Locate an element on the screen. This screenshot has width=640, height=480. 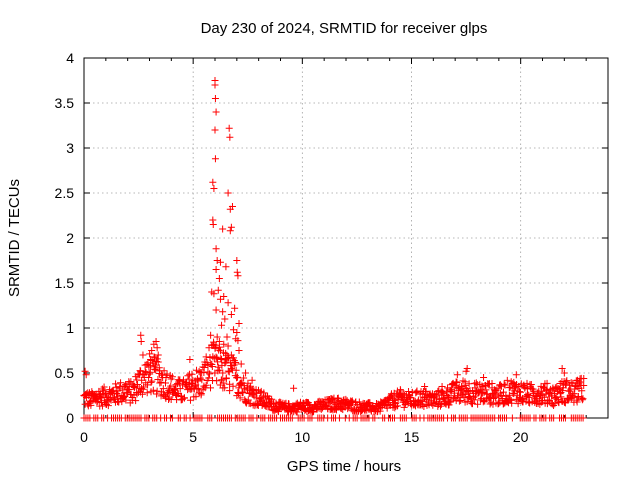
x-tick-label: 5 is located at coordinates (193, 437).